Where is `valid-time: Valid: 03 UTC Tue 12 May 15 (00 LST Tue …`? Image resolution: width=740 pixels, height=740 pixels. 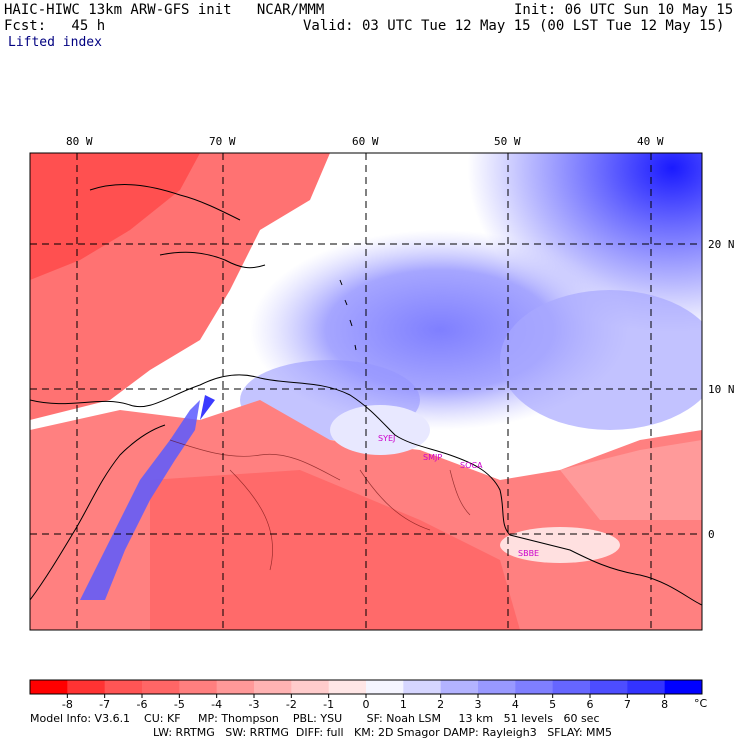 valid-time: Valid: 03 UTC Tue 12 May 15 (00 LST Tue … is located at coordinates (514, 26).